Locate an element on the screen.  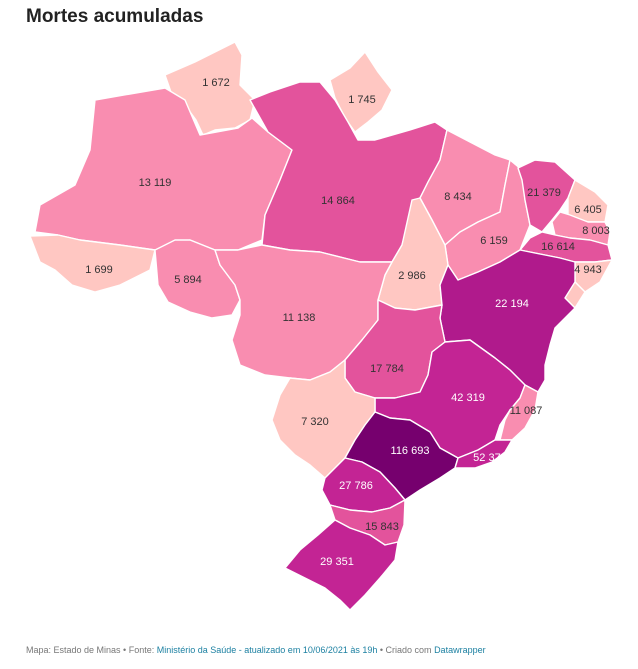
label-acre: 1 699 is located at coordinates (99, 270).